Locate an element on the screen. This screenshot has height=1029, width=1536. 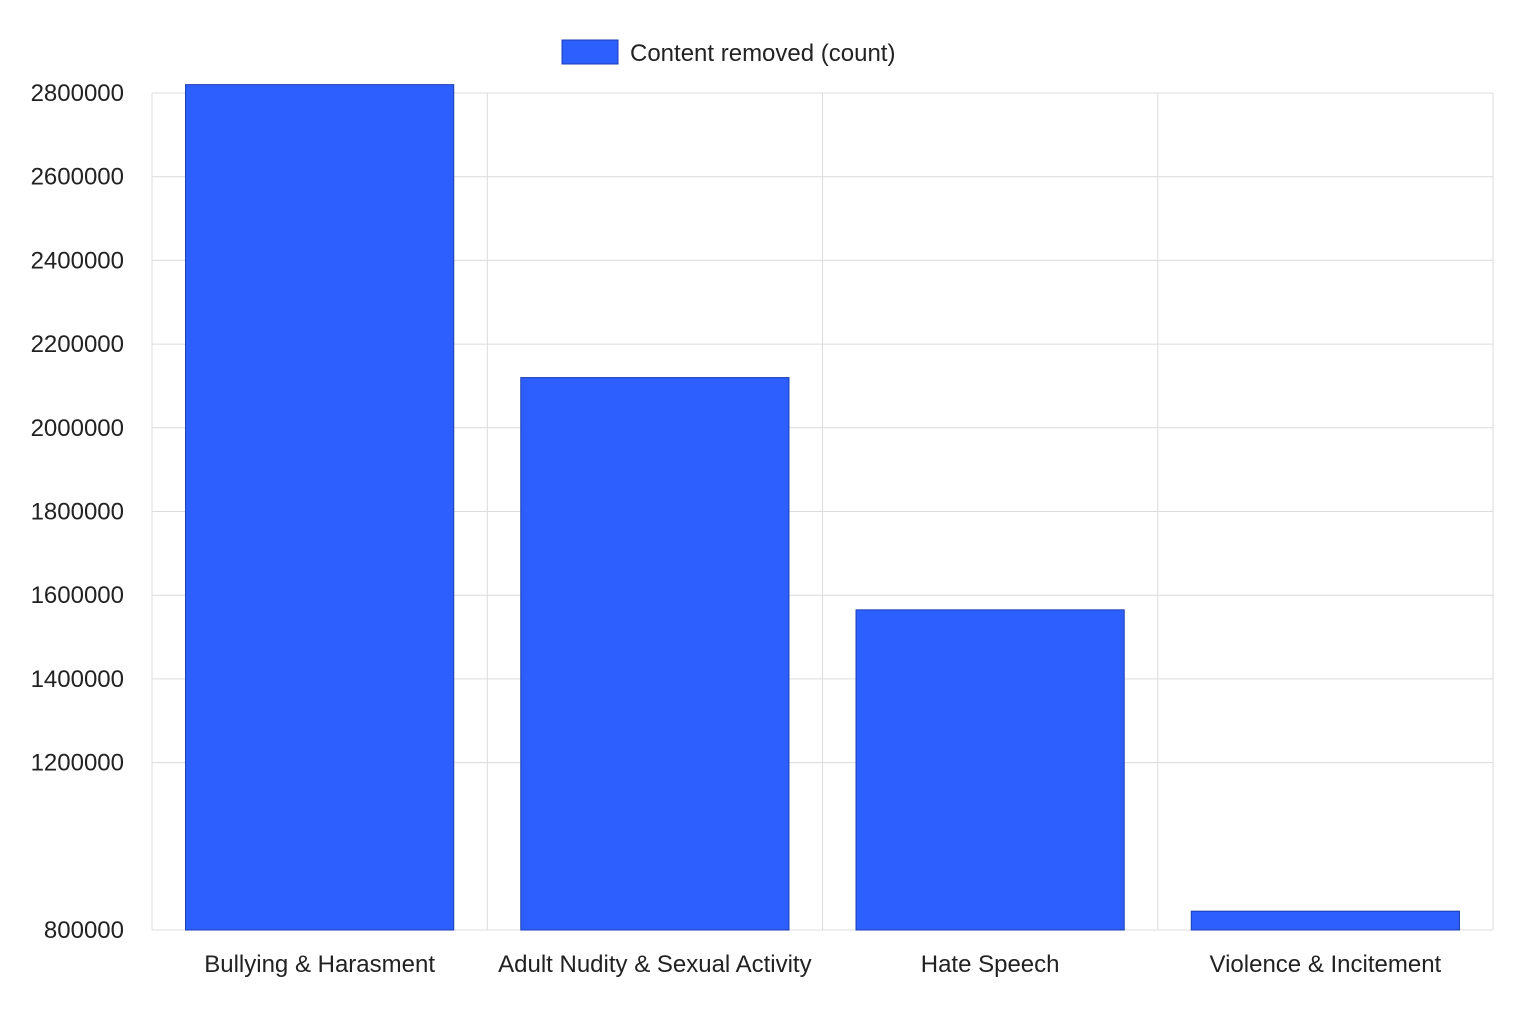
y-tick-label: 2200000 is located at coordinates (77, 344).